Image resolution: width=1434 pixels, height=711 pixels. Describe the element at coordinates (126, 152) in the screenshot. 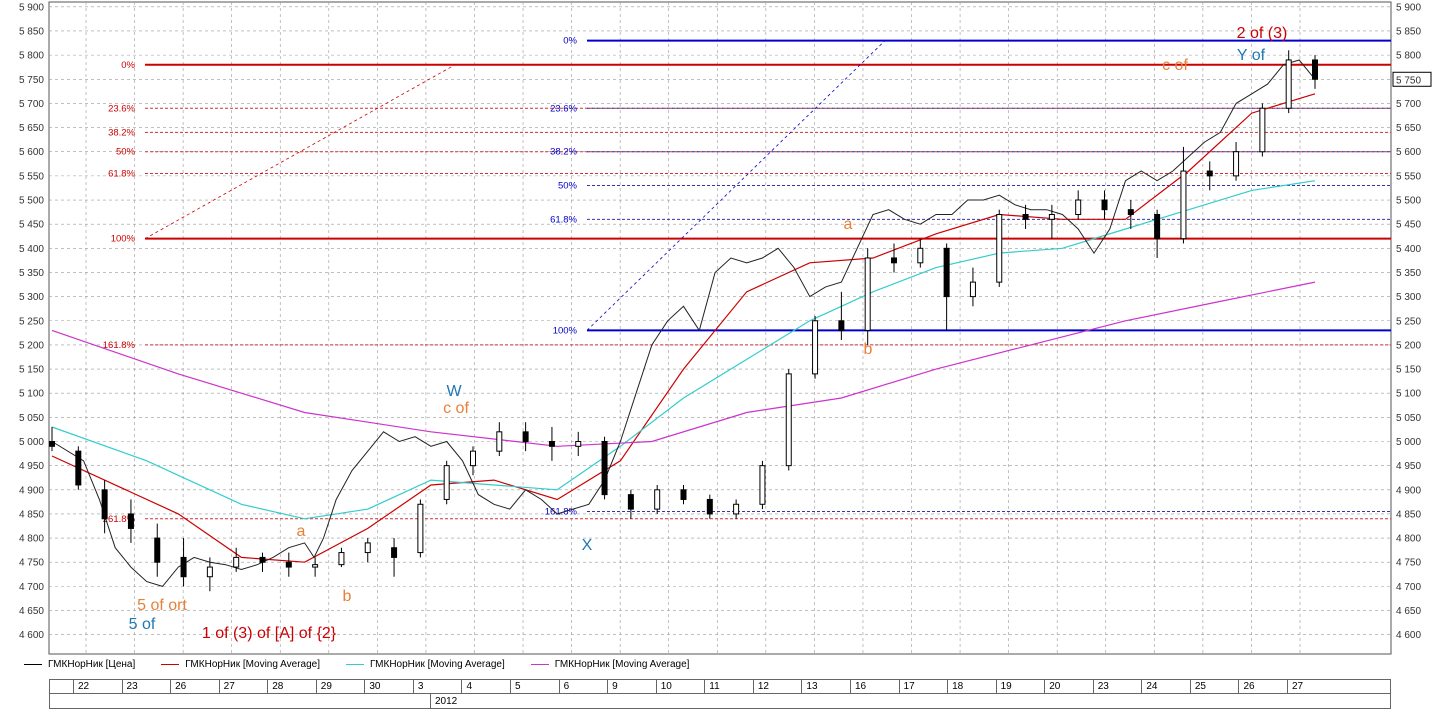

I see `fib-level-label: 50%` at that location.